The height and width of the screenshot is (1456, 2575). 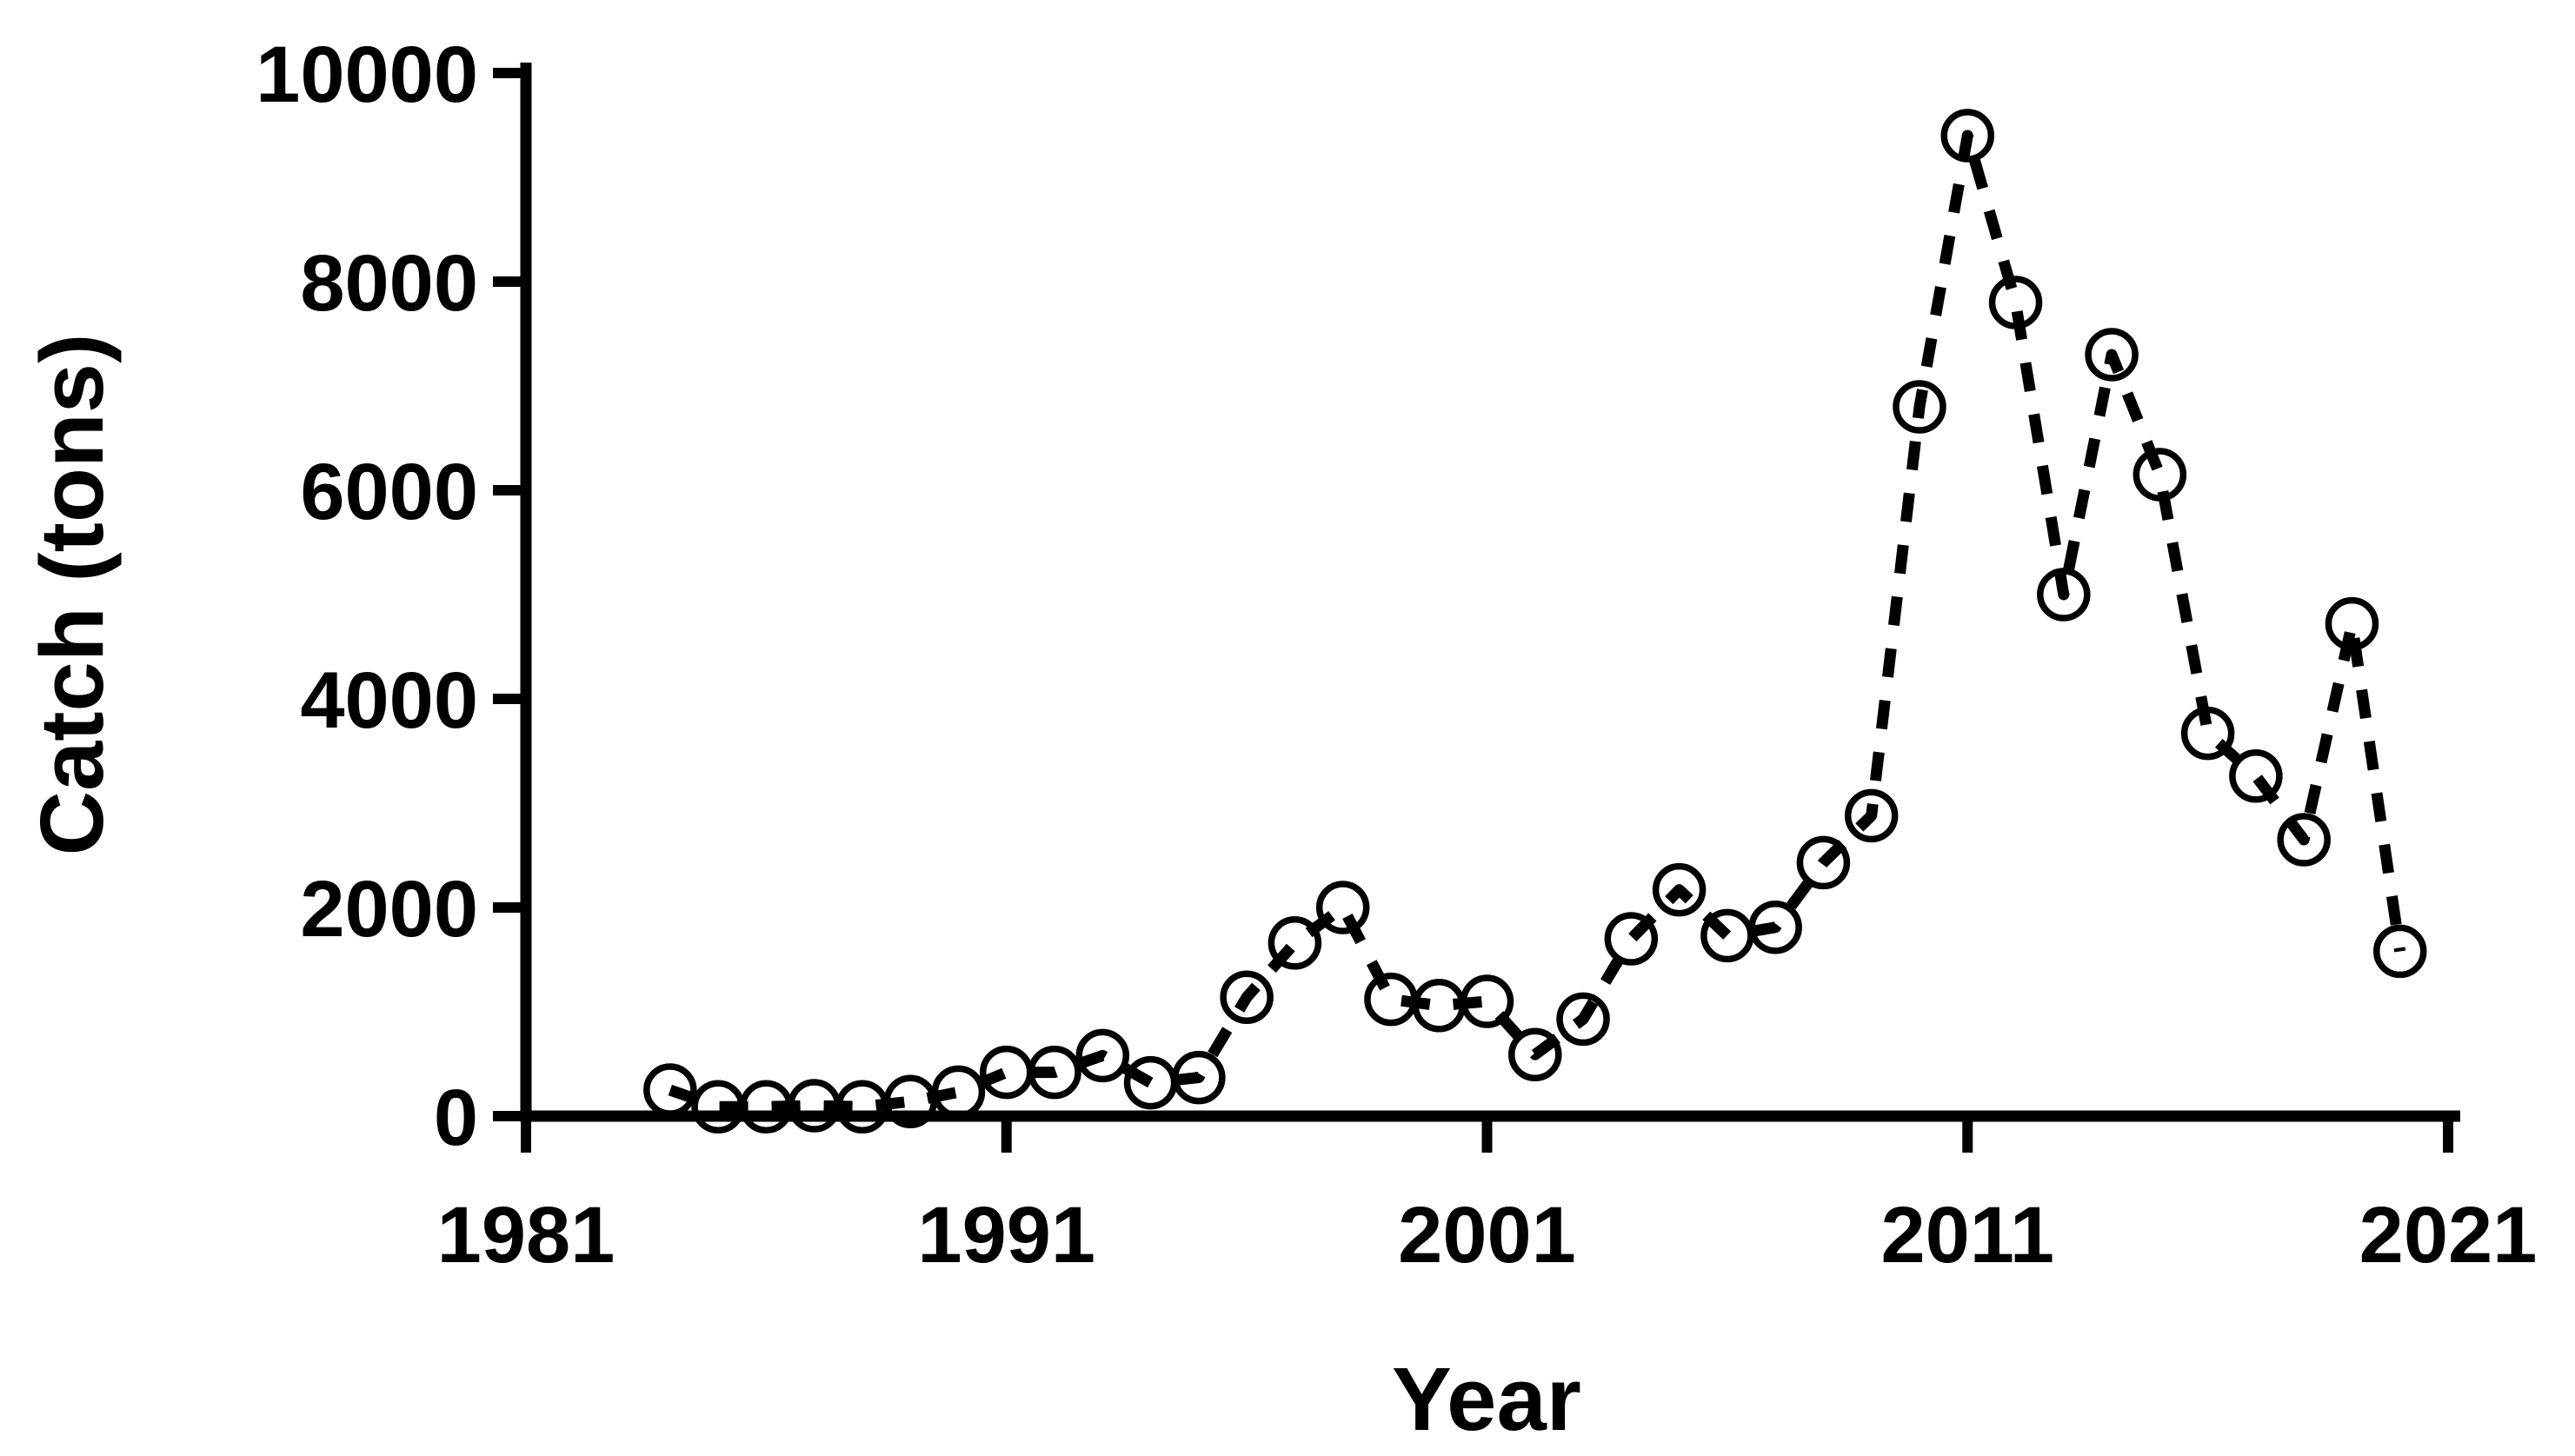 What do you see at coordinates (2448, 1235) in the screenshot?
I see `x-tick-label: 2021` at bounding box center [2448, 1235].